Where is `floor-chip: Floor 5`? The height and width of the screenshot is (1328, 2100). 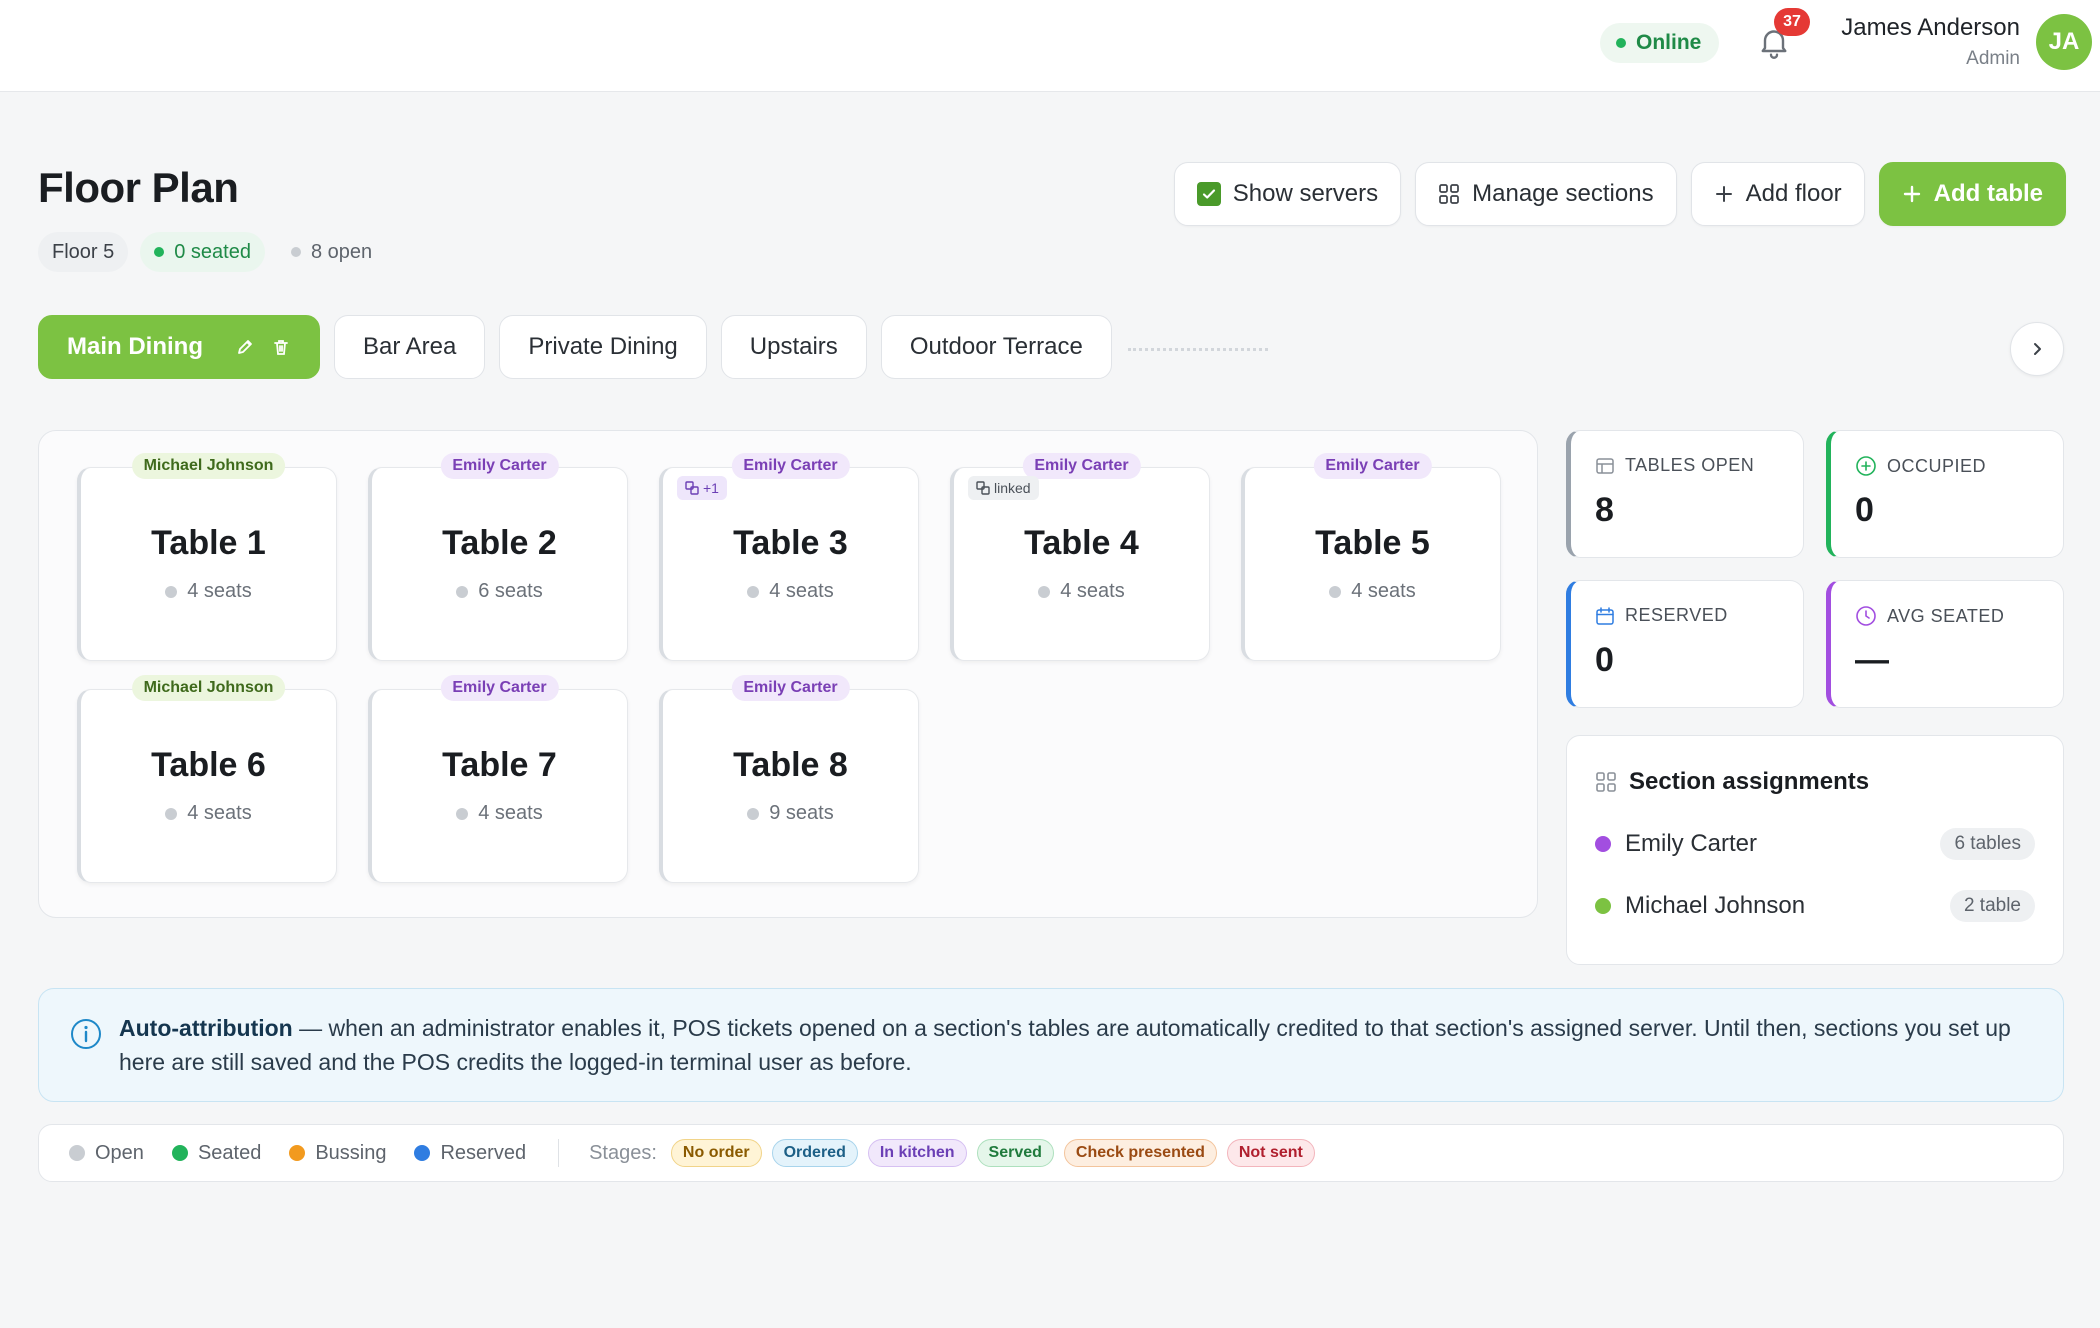 floor-chip: Floor 5 is located at coordinates (83, 252).